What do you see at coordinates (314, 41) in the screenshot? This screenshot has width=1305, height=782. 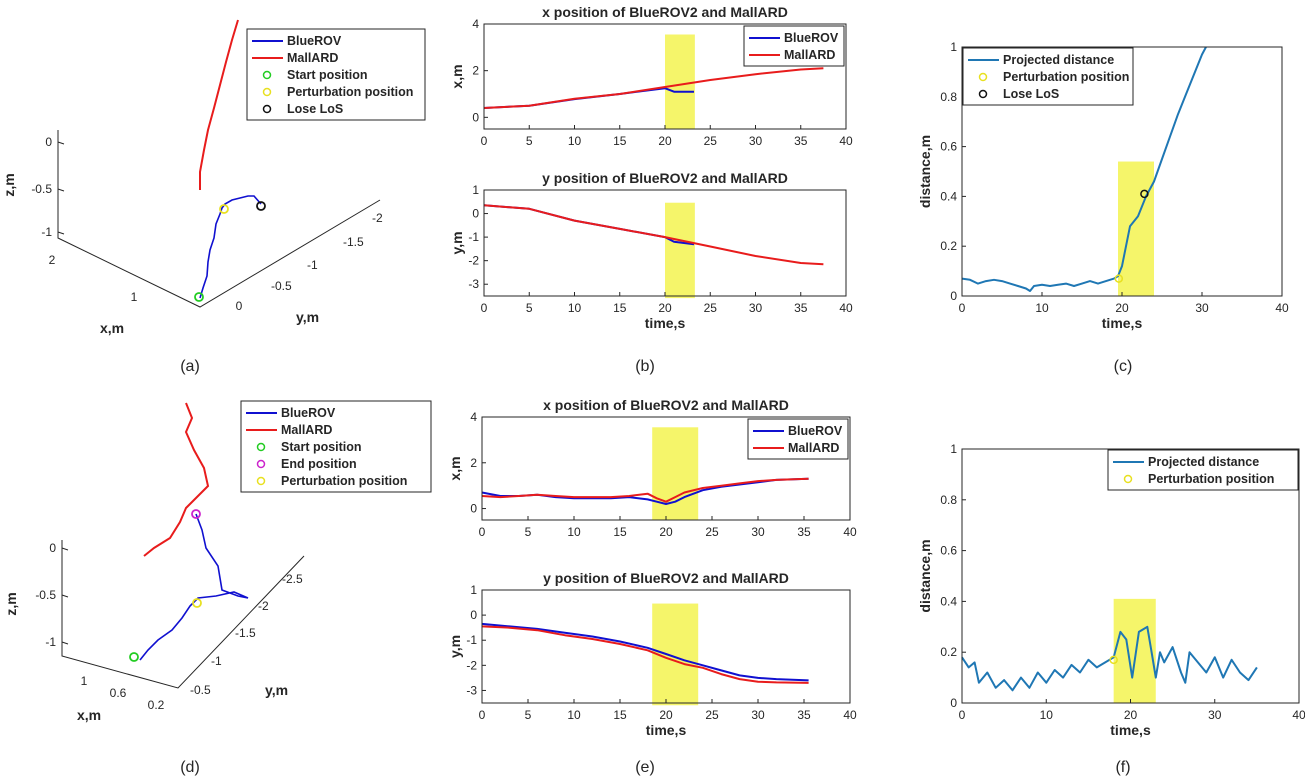 I see `chart-3d-a-legend-label: BlueROV` at bounding box center [314, 41].